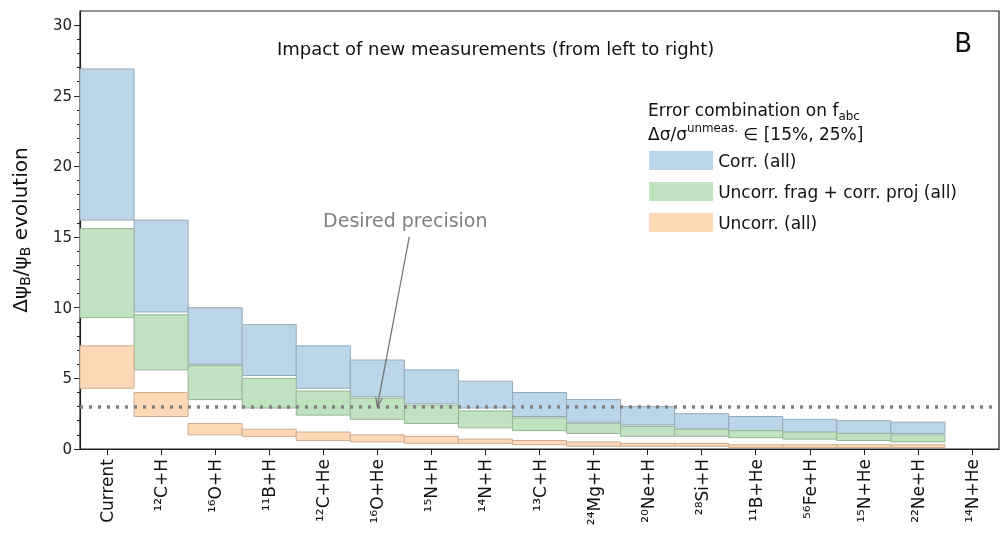 Image resolution: width=1002 pixels, height=558 pixels. Describe the element at coordinates (496, 48) in the screenshot. I see `text: Impact of new measurements (from left to right)` at that location.